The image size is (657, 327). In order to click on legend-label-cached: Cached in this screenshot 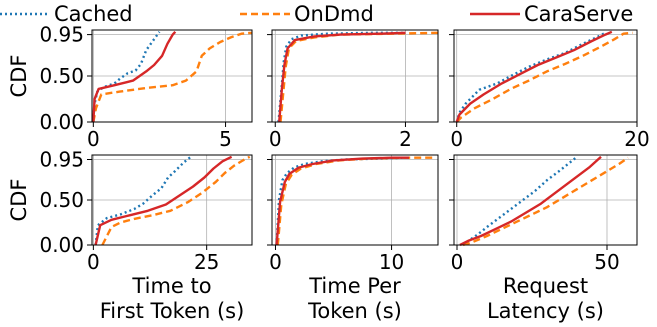, I will do `click(93, 14)`.